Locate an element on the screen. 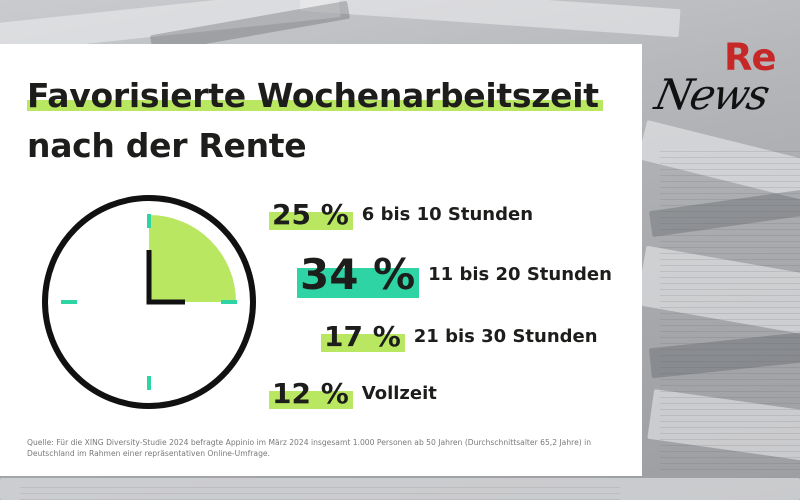 The width and height of the screenshot is (800, 500). value-label: 34 % is located at coordinates (358, 274).